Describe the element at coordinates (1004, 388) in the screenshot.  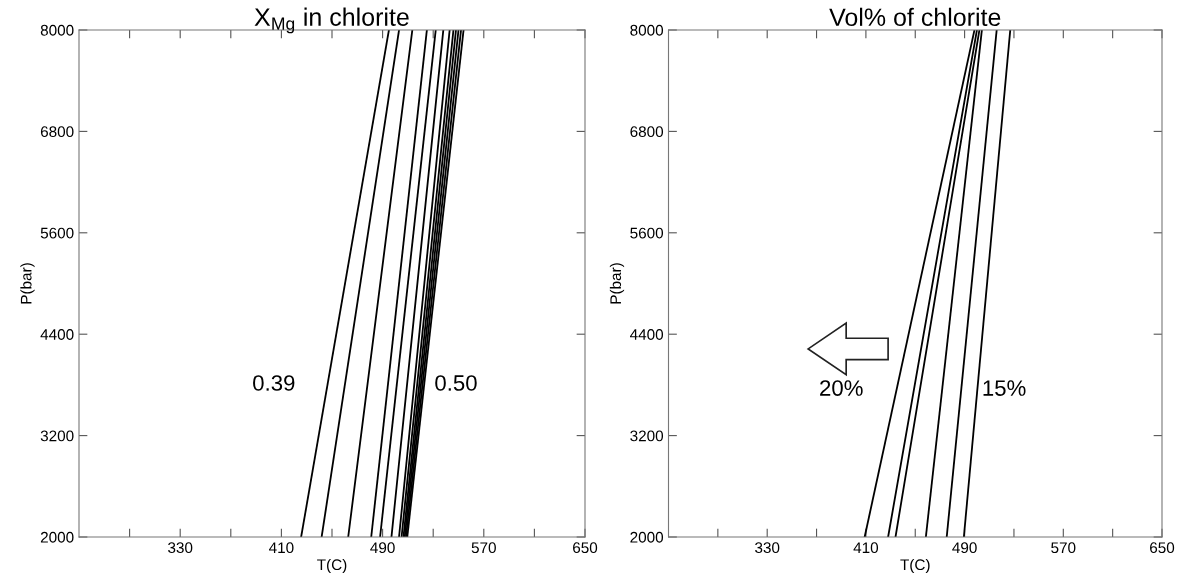
I see `annotation: 15%` at that location.